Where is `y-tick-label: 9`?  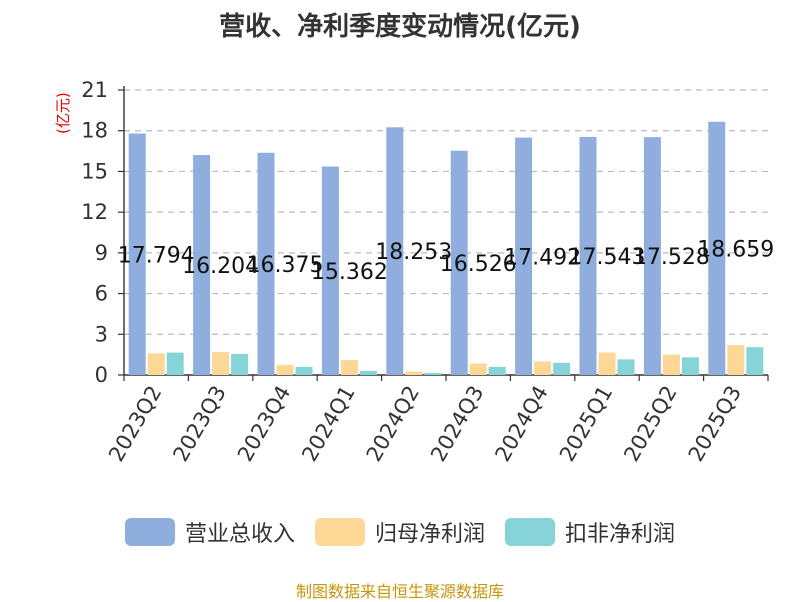
y-tick-label: 9 is located at coordinates (101, 253).